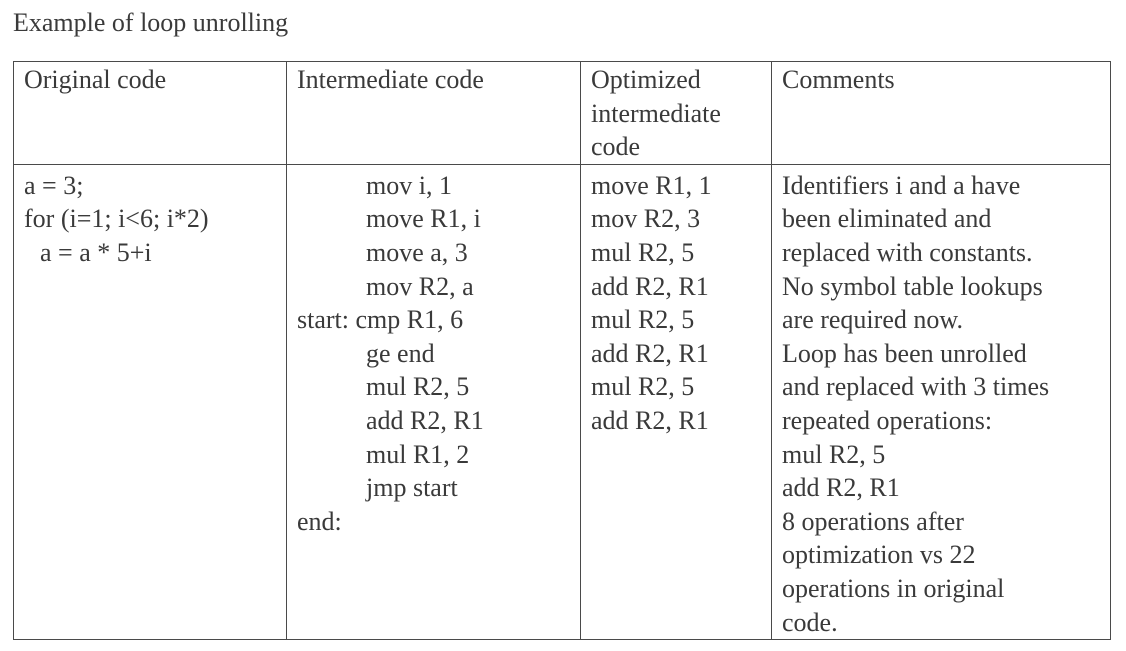 This screenshot has height=651, width=1126. I want to click on original-code-line: for (i=1; i<6; i*2), so click(116, 219).